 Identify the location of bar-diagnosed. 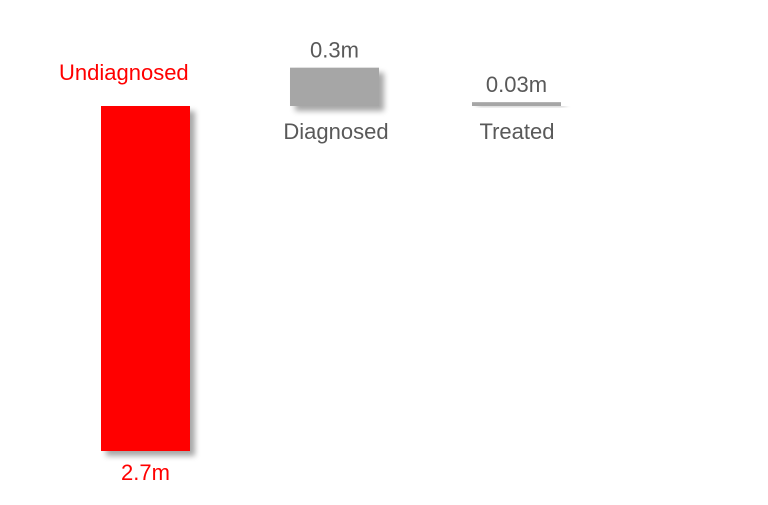
(334, 86).